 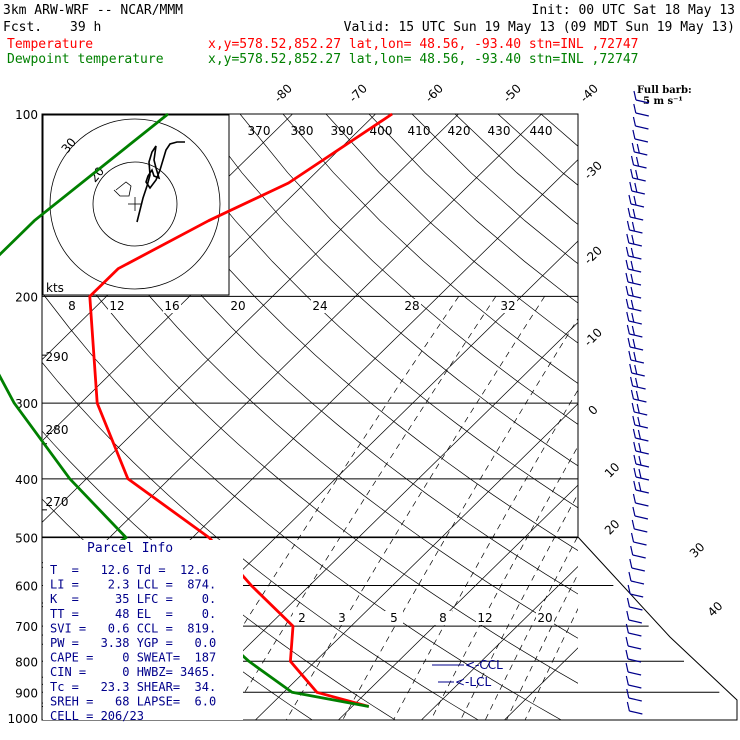 I want to click on parcel-info-row: CAPE = 0 SWEAT= 187, so click(x=133, y=658).